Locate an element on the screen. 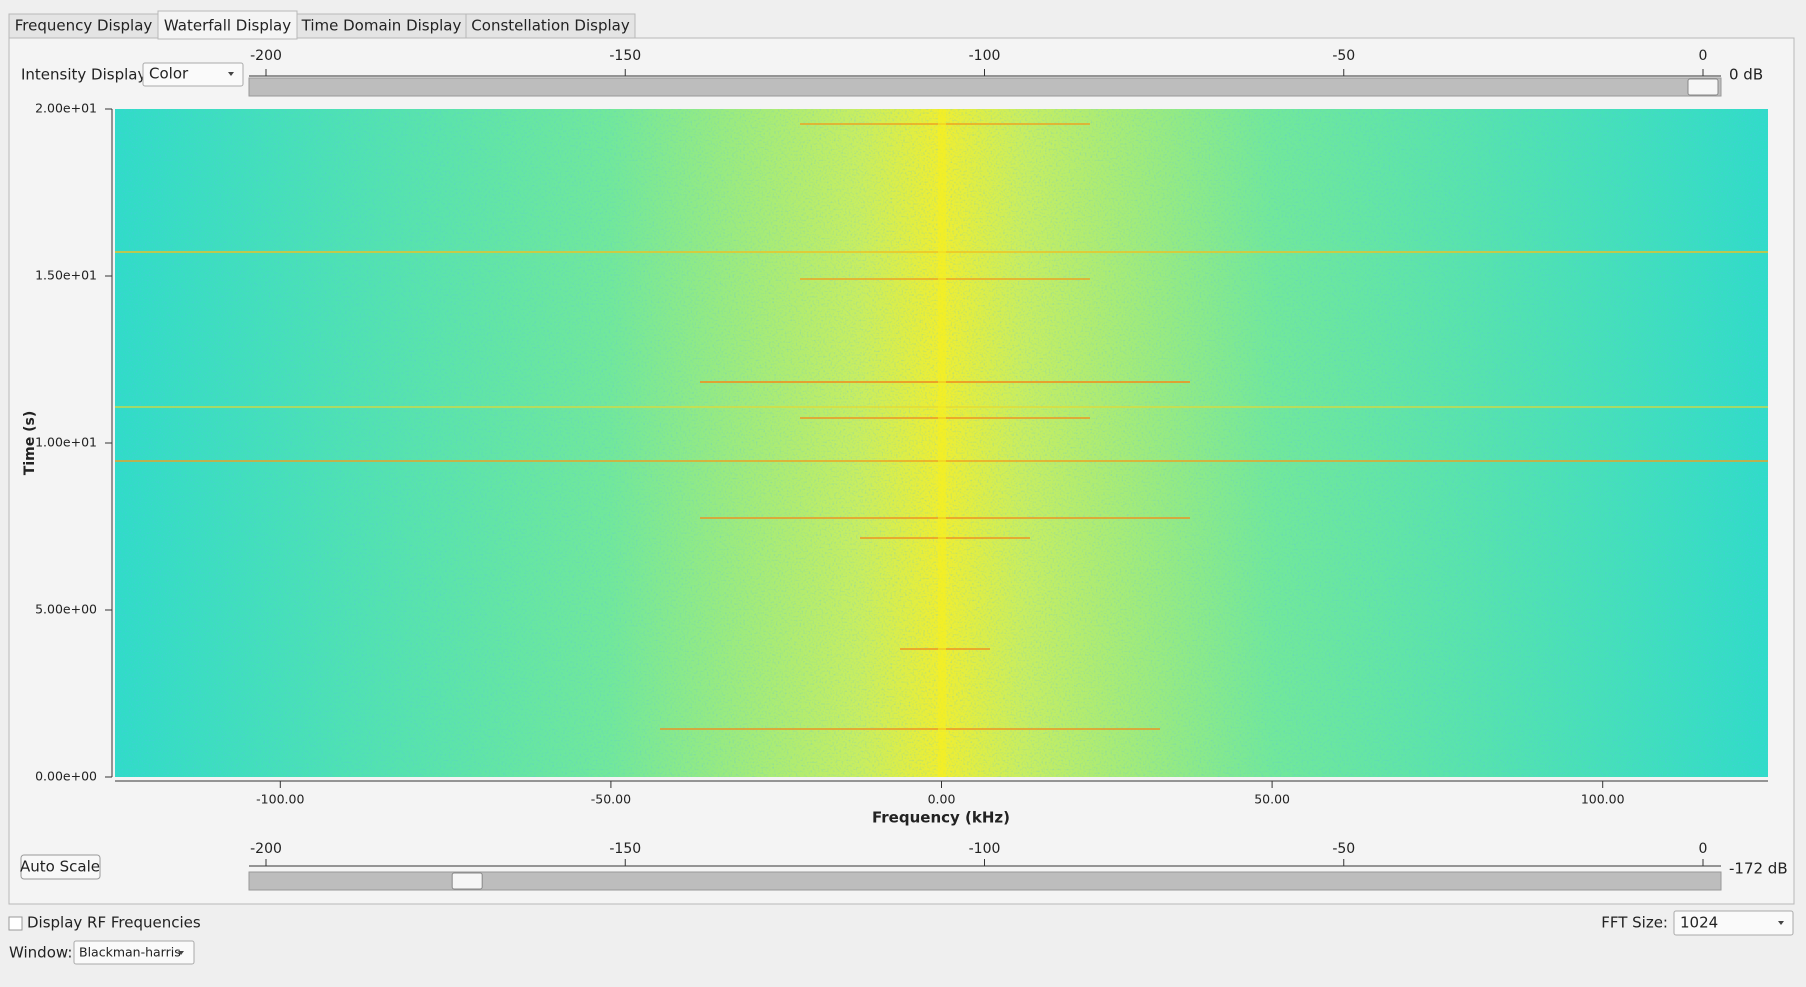  x-tick-label: -100.00 is located at coordinates (280, 799).